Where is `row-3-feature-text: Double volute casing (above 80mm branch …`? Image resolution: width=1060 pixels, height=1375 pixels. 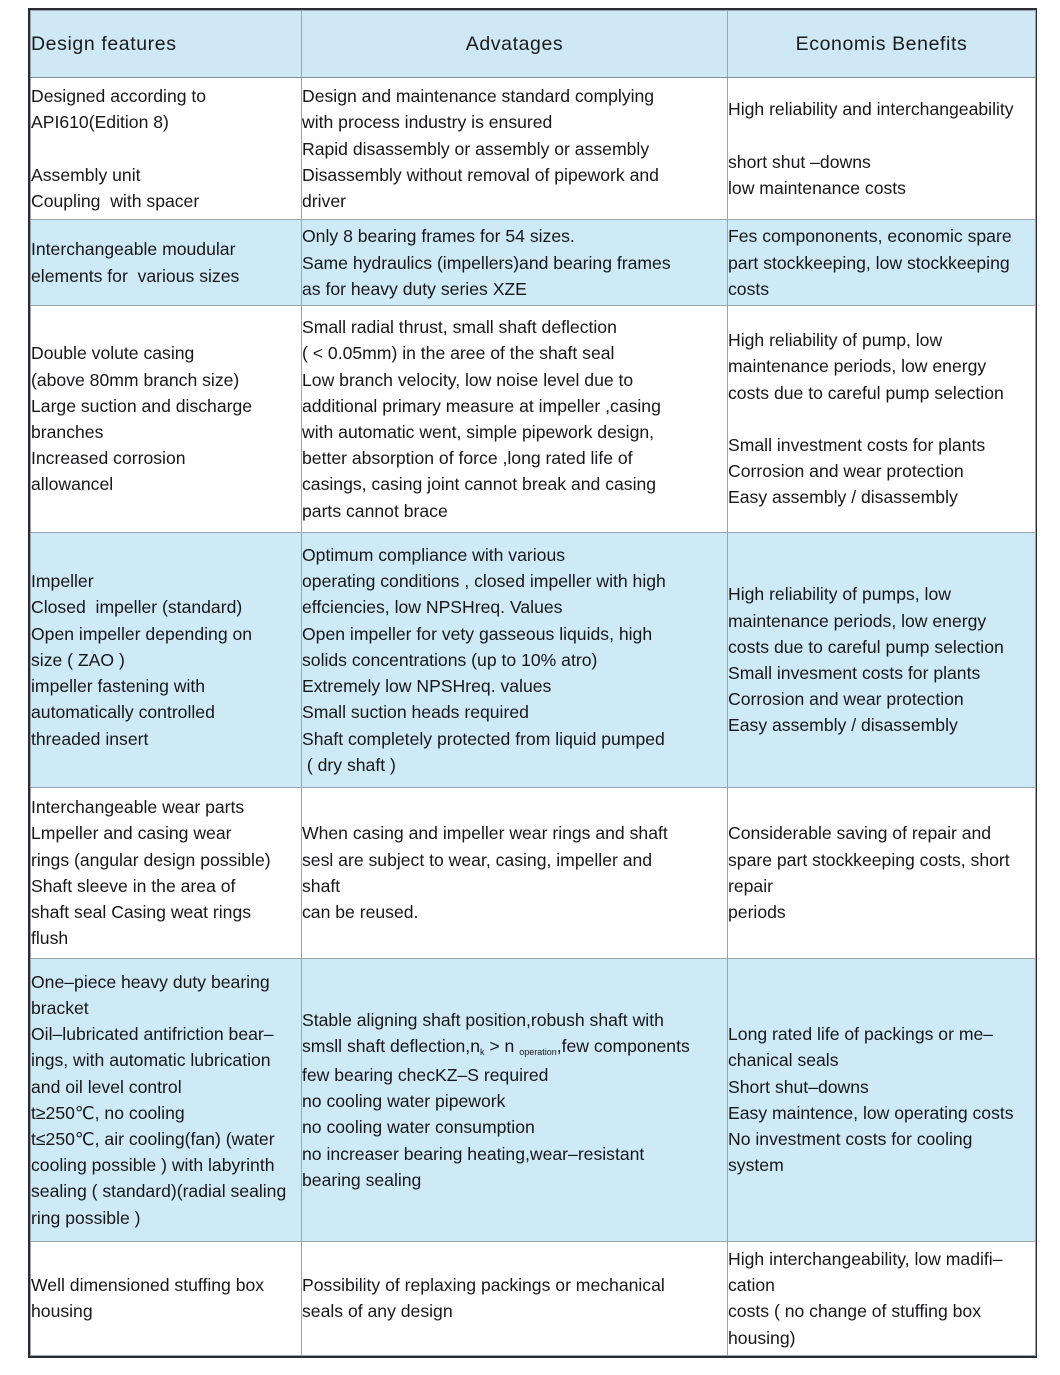
row-3-feature-text: Double volute casing (above 80mm branch … is located at coordinates (142, 419).